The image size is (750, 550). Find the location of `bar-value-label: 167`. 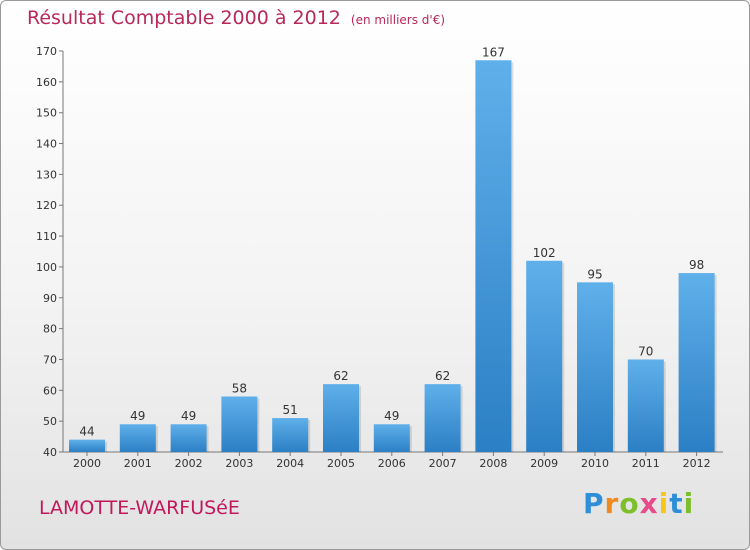

bar-value-label: 167 is located at coordinates (493, 52).